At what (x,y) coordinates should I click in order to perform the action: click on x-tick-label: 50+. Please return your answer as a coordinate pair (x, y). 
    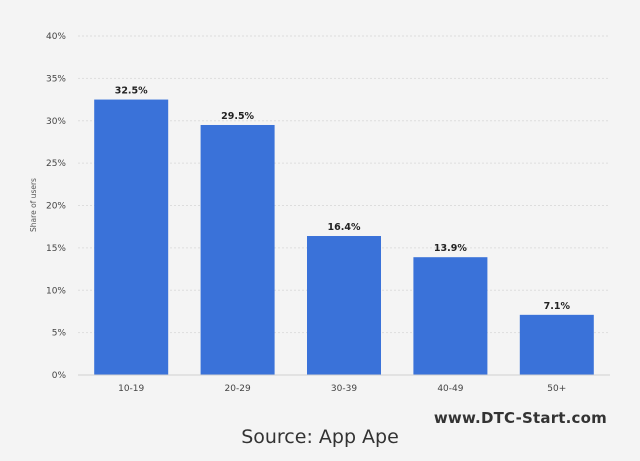
    Looking at the image, I should click on (556, 389).